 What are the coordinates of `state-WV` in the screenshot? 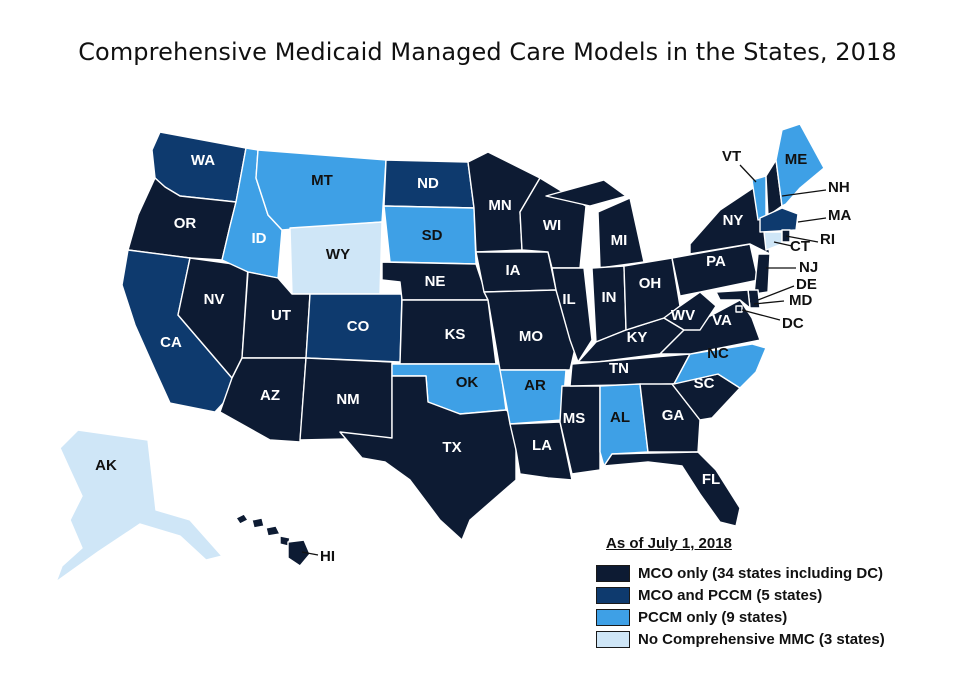 It's located at (690, 311).